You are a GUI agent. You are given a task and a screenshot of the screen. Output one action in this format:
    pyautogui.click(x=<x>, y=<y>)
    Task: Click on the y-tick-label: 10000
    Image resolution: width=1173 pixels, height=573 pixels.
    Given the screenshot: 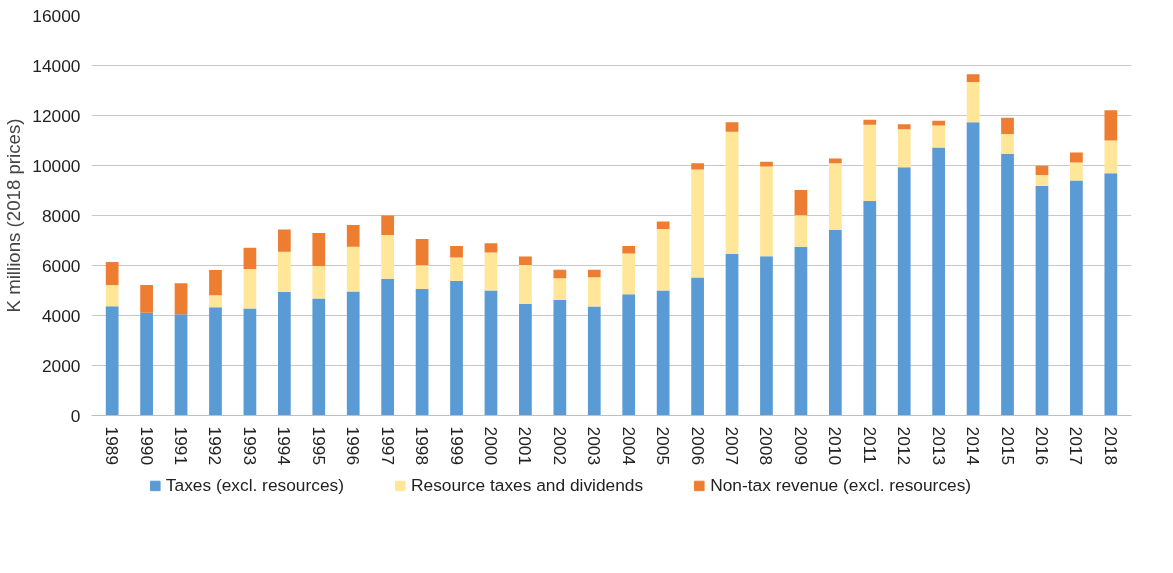 What is the action you would take?
    pyautogui.click(x=56, y=165)
    